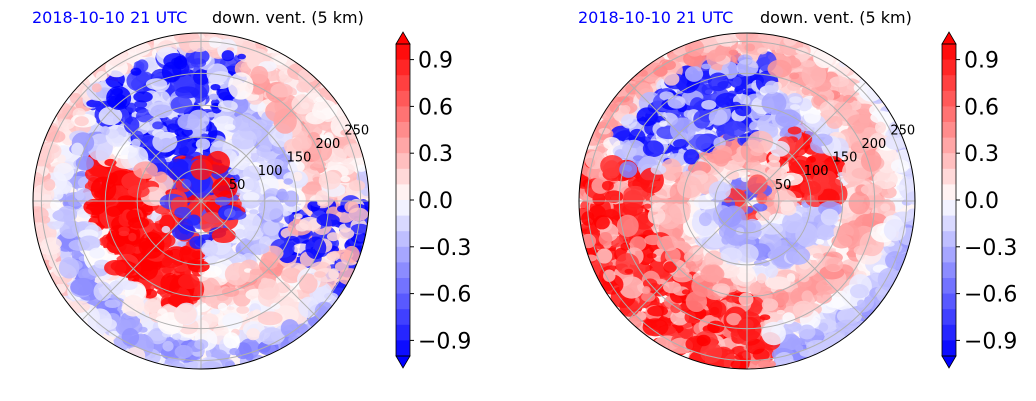  Describe the element at coordinates (656, 17) in the screenshot. I see `date-label-right: 2018-10-10 21 UTC` at that location.